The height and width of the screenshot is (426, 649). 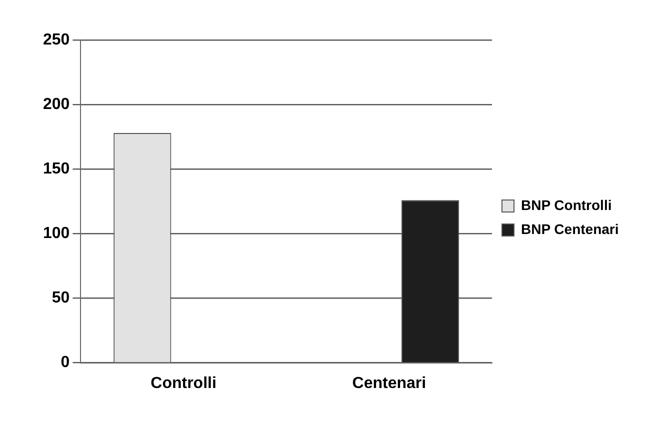 What do you see at coordinates (56, 39) in the screenshot?
I see `y-tick-label: 250` at bounding box center [56, 39].